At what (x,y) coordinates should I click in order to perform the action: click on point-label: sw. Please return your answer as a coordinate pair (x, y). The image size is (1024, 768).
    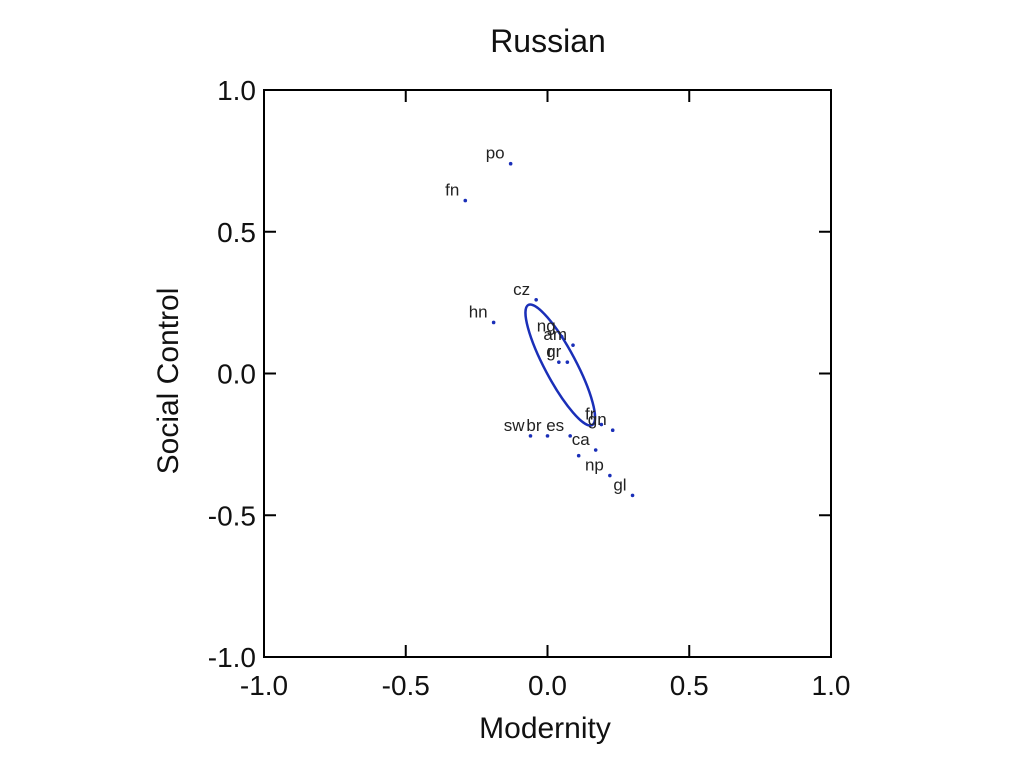
    Looking at the image, I should click on (515, 425).